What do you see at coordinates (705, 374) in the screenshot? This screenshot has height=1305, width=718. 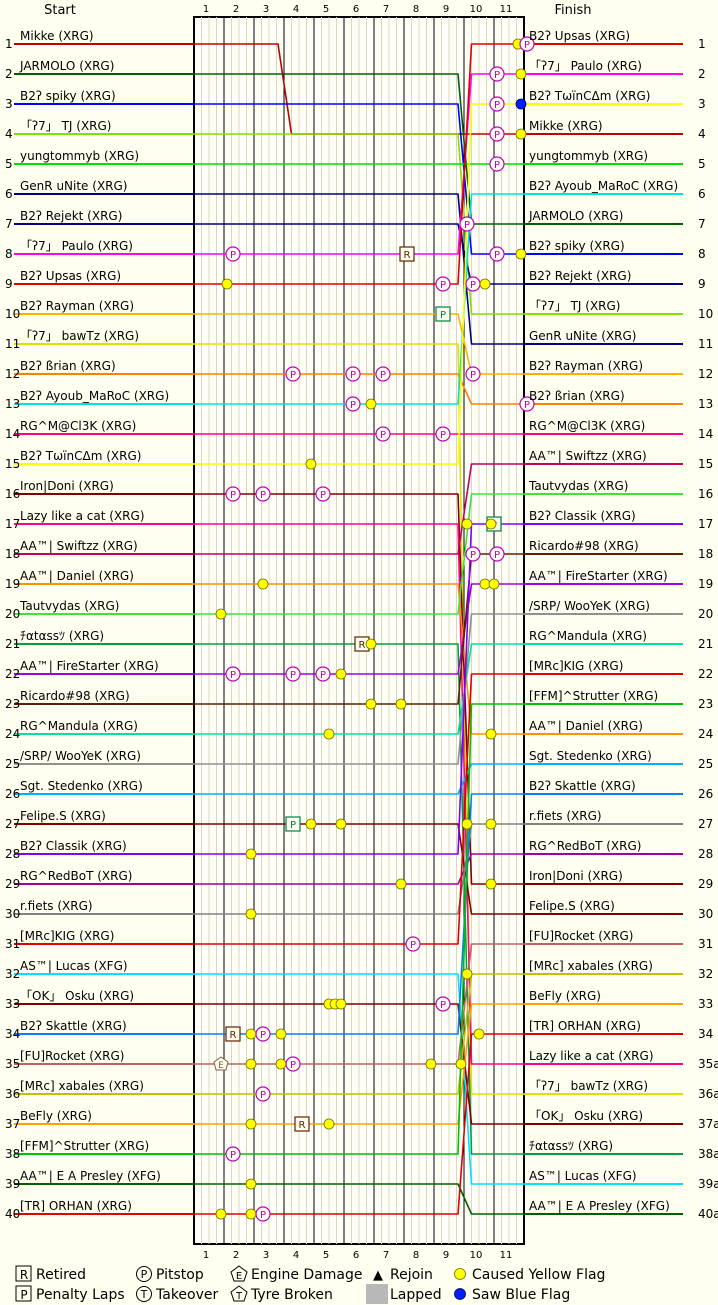 I see `finish-position-label: 12` at bounding box center [705, 374].